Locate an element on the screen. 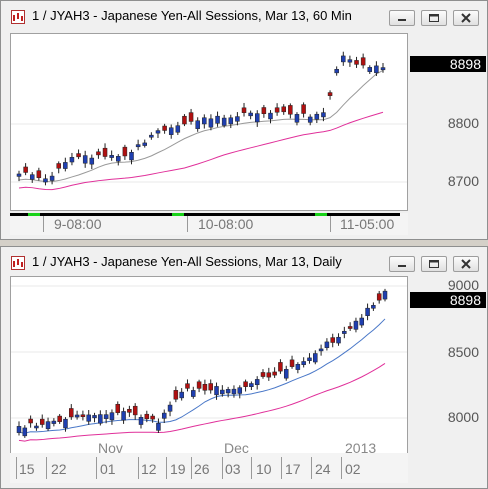 The height and width of the screenshot is (489, 488). y-axis-label: 8800 is located at coordinates (463, 123).